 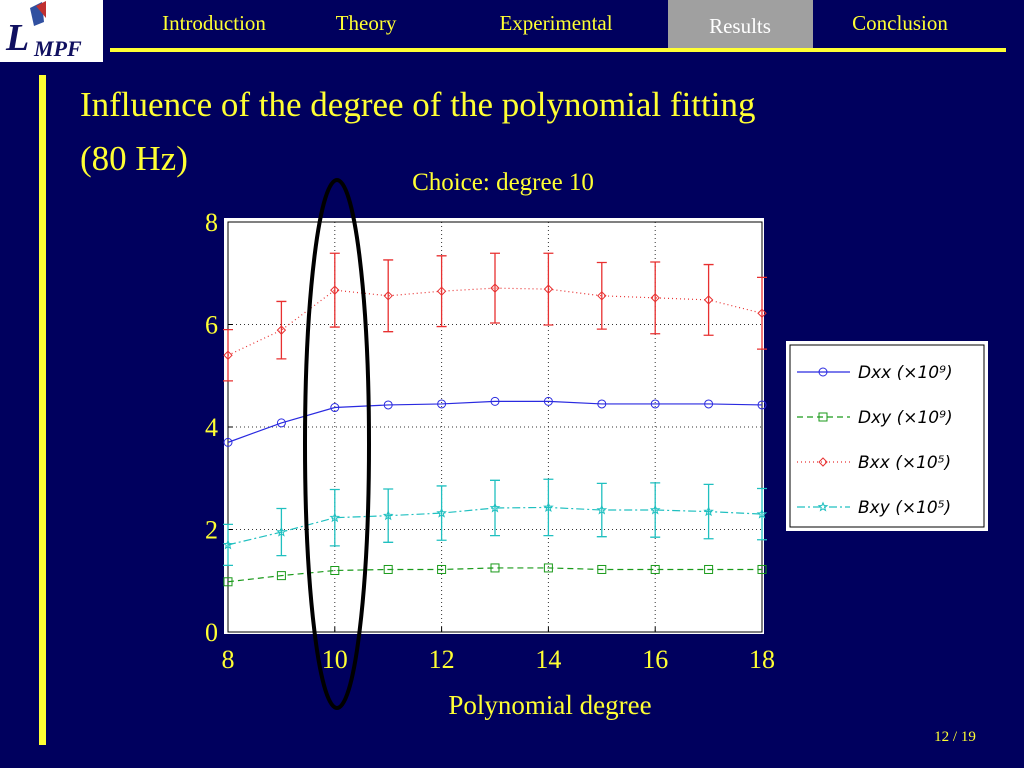 What do you see at coordinates (655, 659) in the screenshot?
I see `x-tick-label: 16` at bounding box center [655, 659].